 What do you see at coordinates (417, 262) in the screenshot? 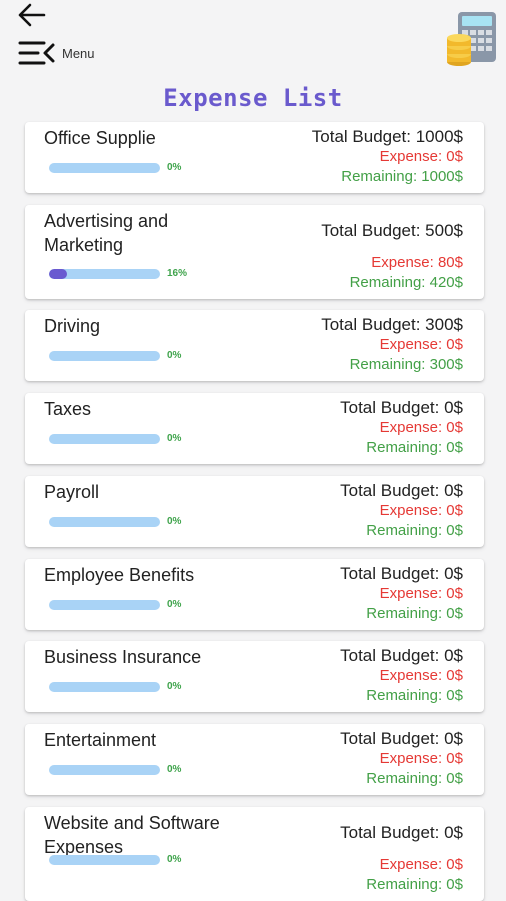
I see `expense-amount: Expense: 80$` at bounding box center [417, 262].